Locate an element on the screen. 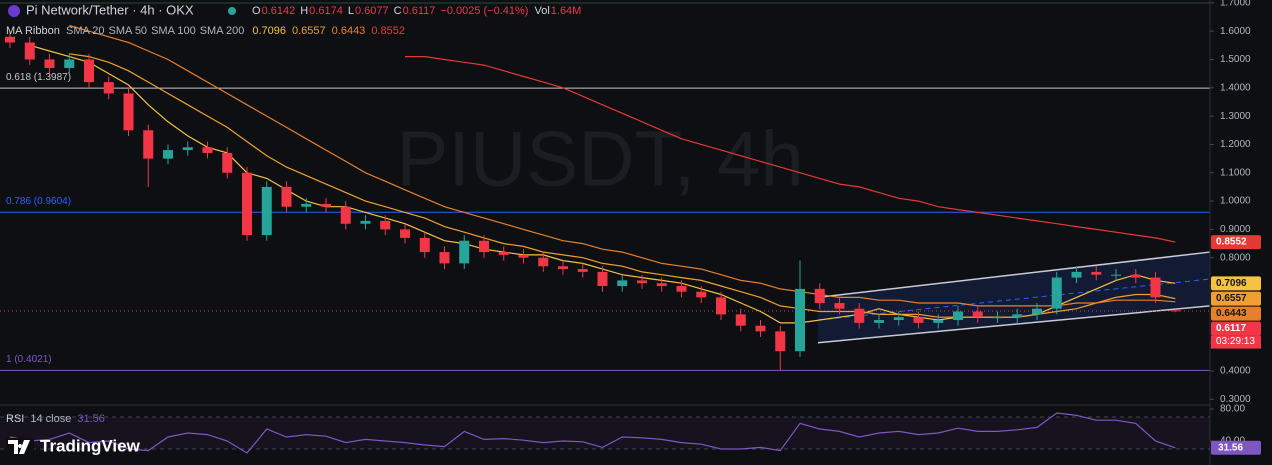  legend-name: SMA 50 is located at coordinates (128, 31).